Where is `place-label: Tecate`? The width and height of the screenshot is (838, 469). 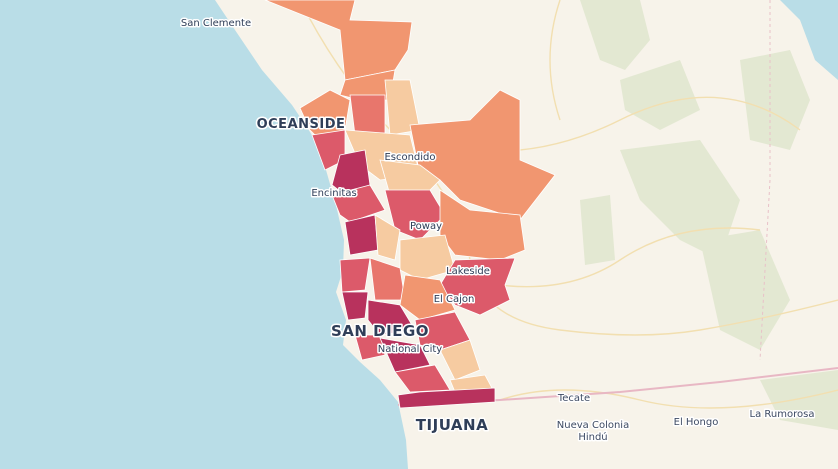 place-label: Tecate is located at coordinates (573, 398).